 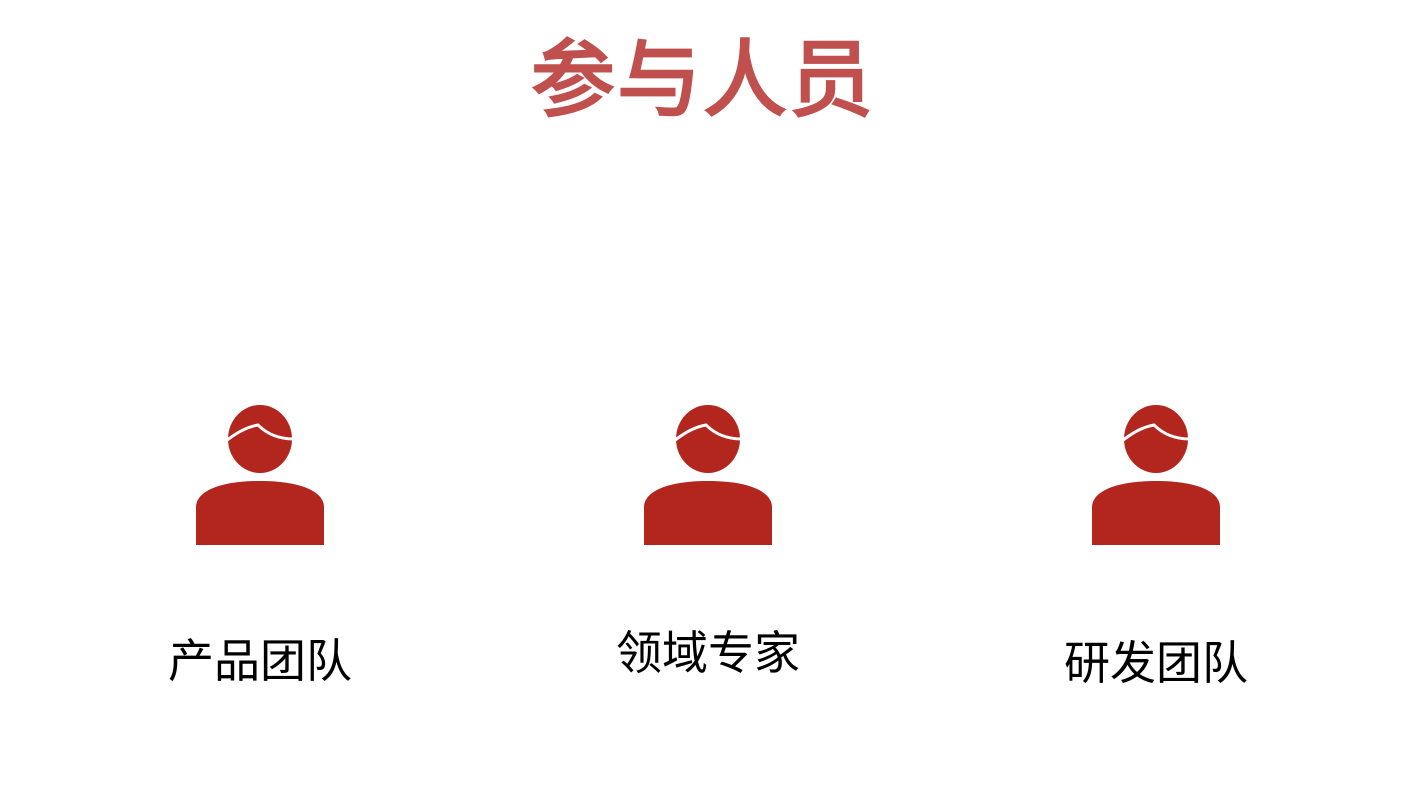 I want to click on member-label: 领域专家, so click(x=708, y=653).